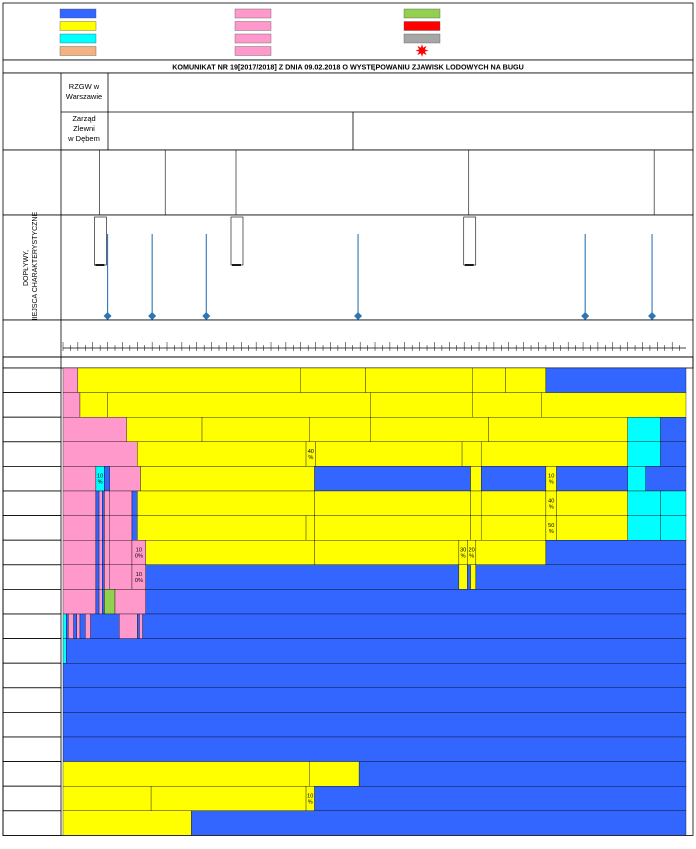 The width and height of the screenshot is (696, 849). Describe the element at coordinates (31, 268) in the screenshot. I see `places-label: DOPŁYWY, MIEJSCA CHARAKTERYSTYCZNE` at that location.